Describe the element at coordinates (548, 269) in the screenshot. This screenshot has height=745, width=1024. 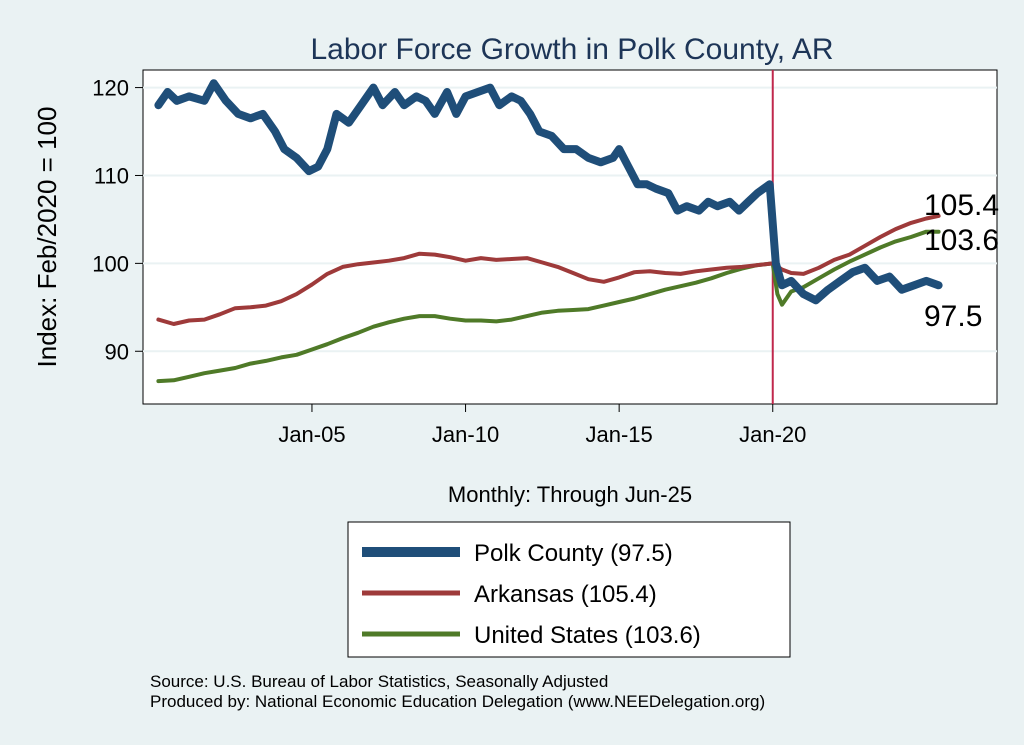
I see `series-line-arkansas` at that location.